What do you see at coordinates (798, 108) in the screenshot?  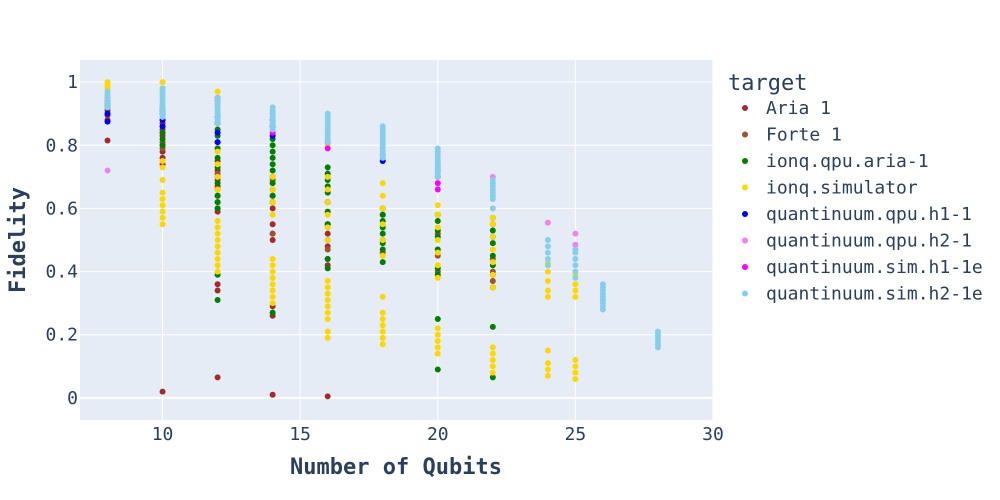 I see `legend-label: Aria 1` at bounding box center [798, 108].